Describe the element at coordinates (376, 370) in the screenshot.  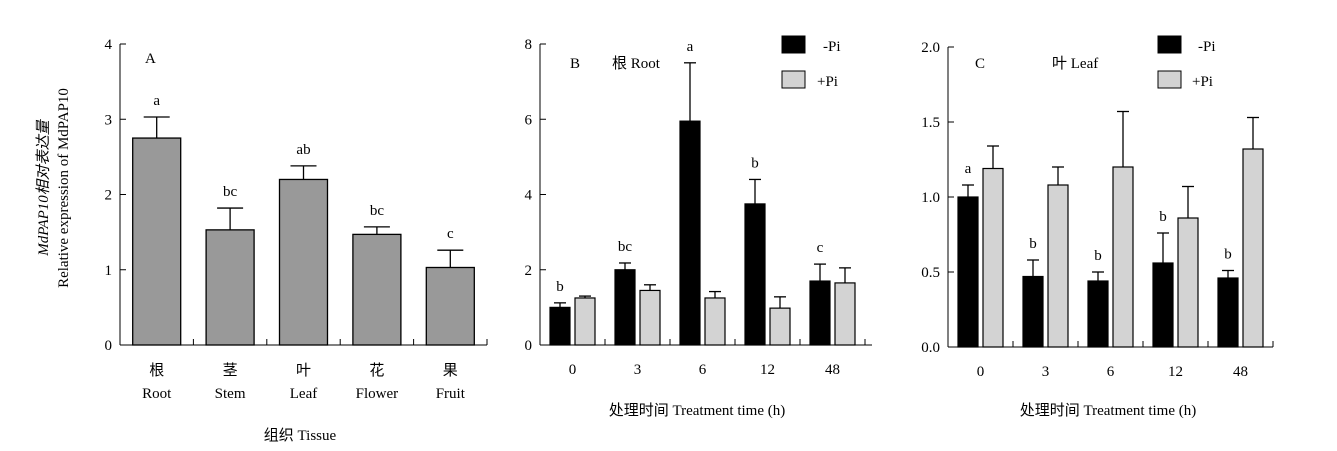
I see `panel-a-x-tick-label-zh: 花` at that location.